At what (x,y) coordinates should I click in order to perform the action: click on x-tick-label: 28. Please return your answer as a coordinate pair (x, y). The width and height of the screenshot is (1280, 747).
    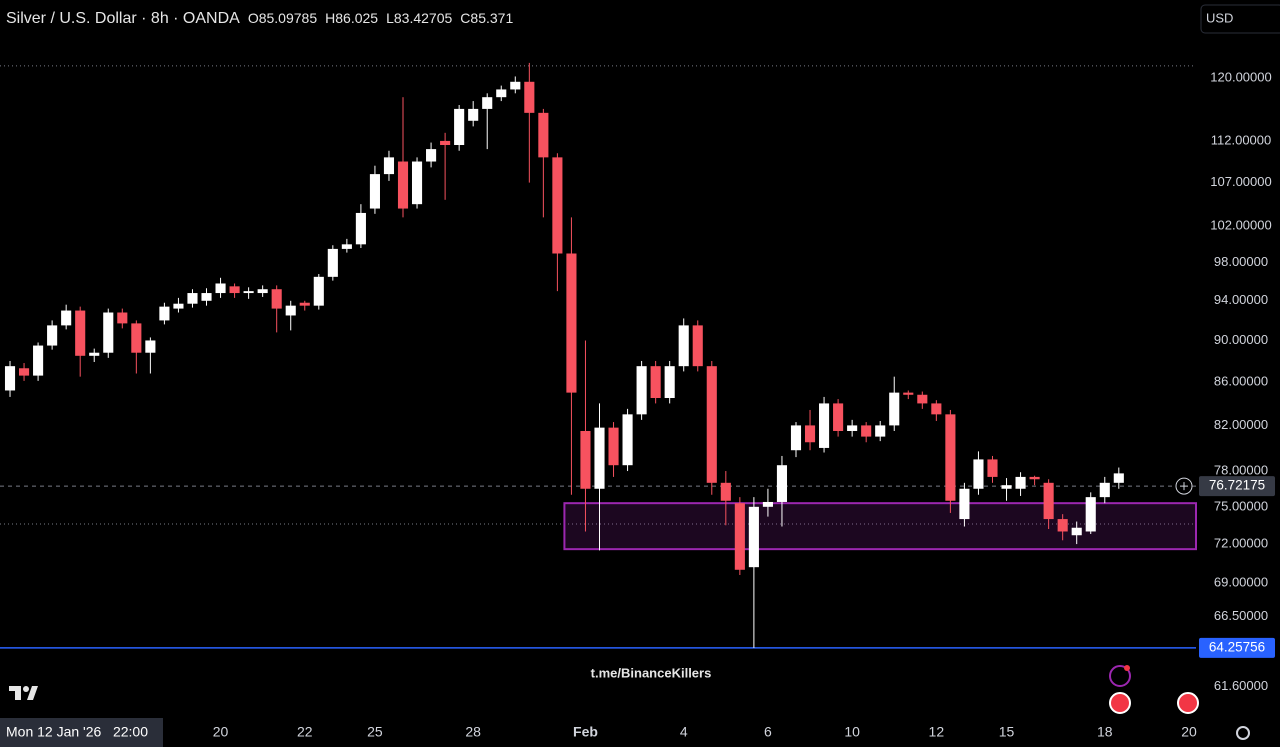
    Looking at the image, I should click on (473, 732).